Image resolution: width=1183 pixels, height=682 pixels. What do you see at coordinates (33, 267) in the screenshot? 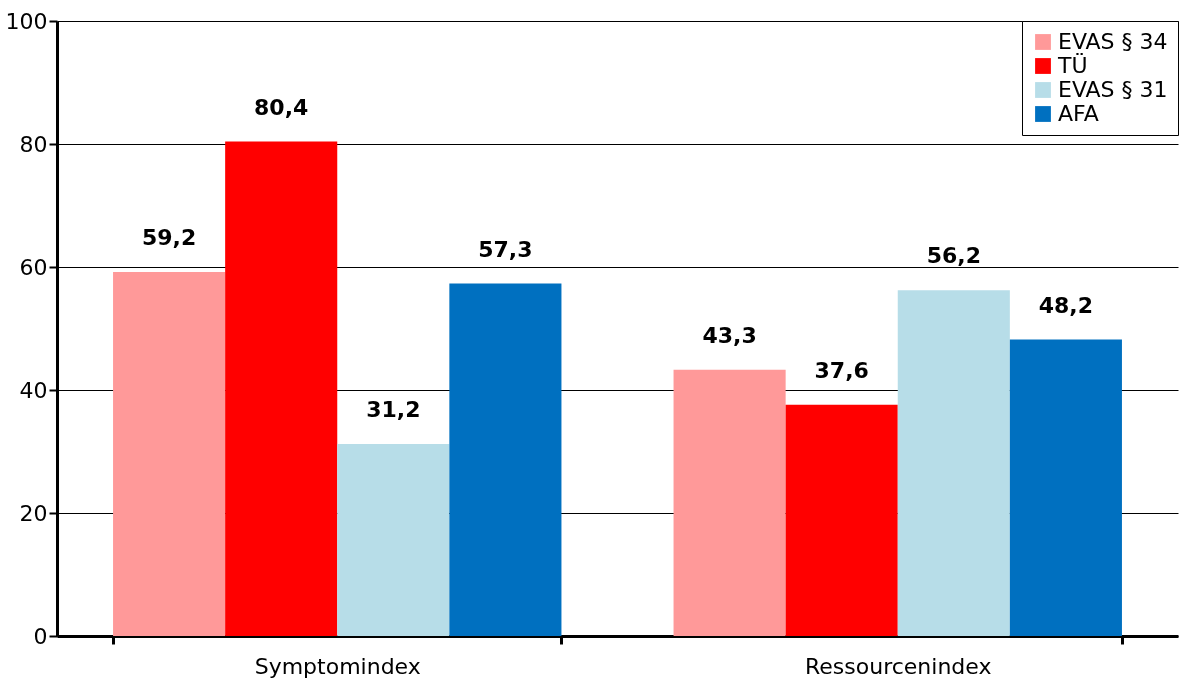
I see `y-tick-label: 60` at bounding box center [33, 267].